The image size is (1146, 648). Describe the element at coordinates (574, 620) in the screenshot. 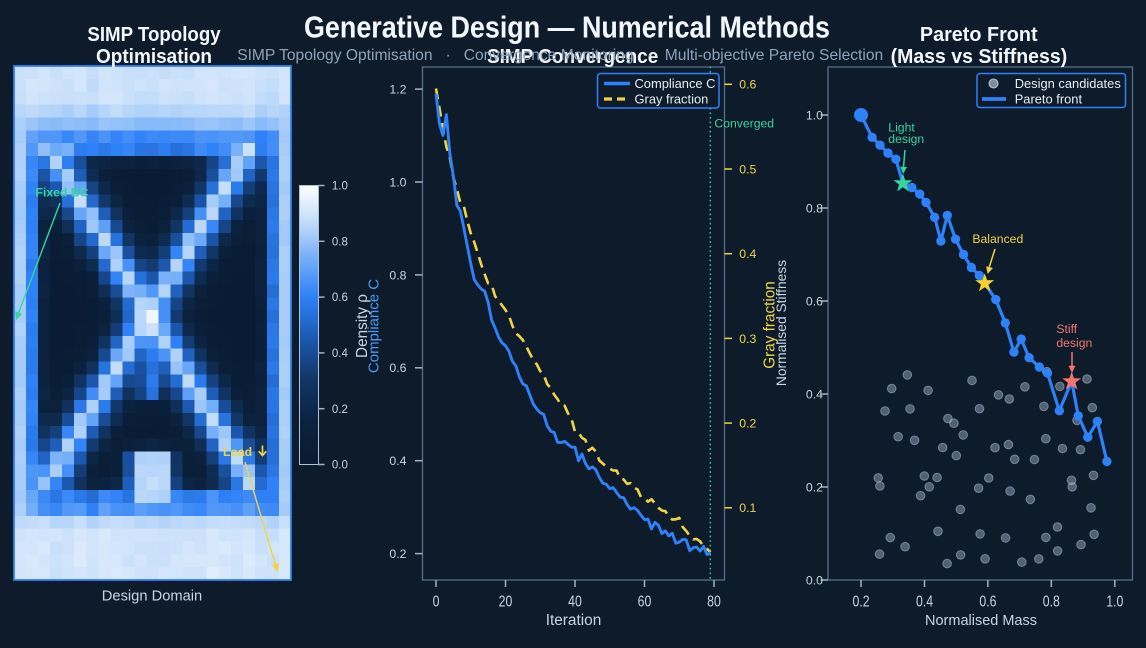

I see `svg-text: Iteration` at that location.